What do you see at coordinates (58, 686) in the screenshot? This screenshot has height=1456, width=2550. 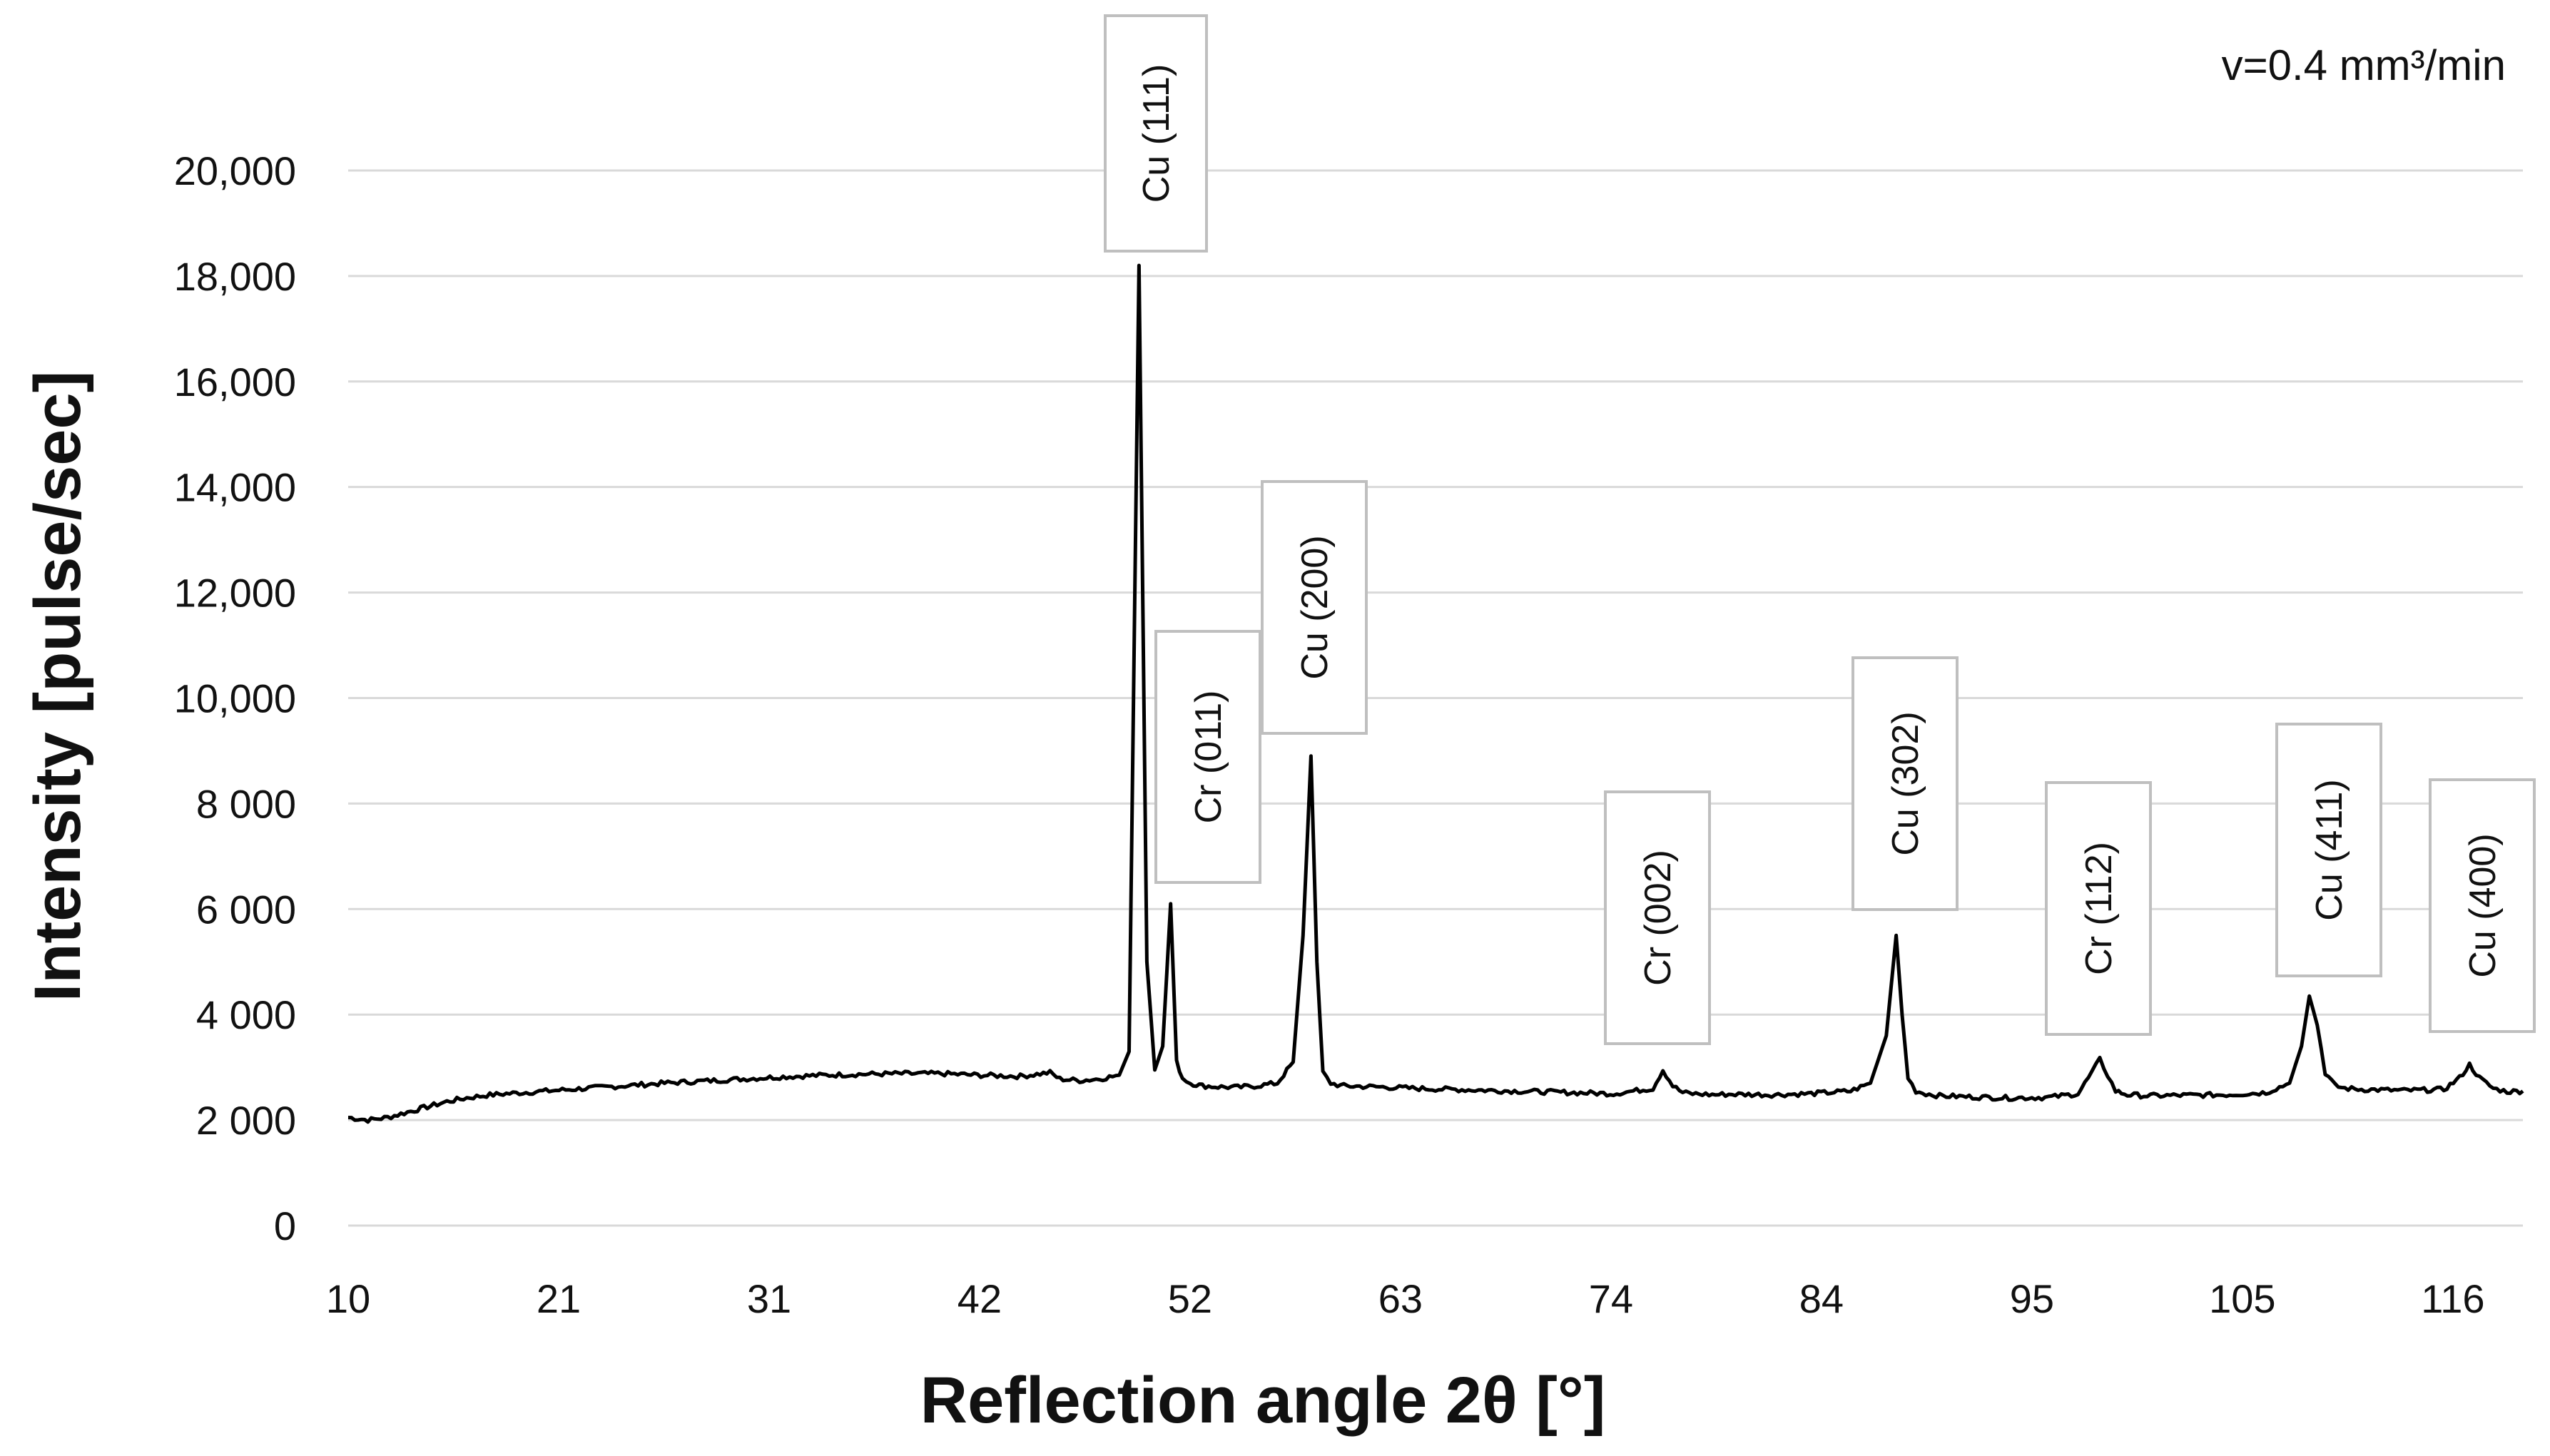 I see `y-axis-title: Intensity [pulse/sec]` at bounding box center [58, 686].